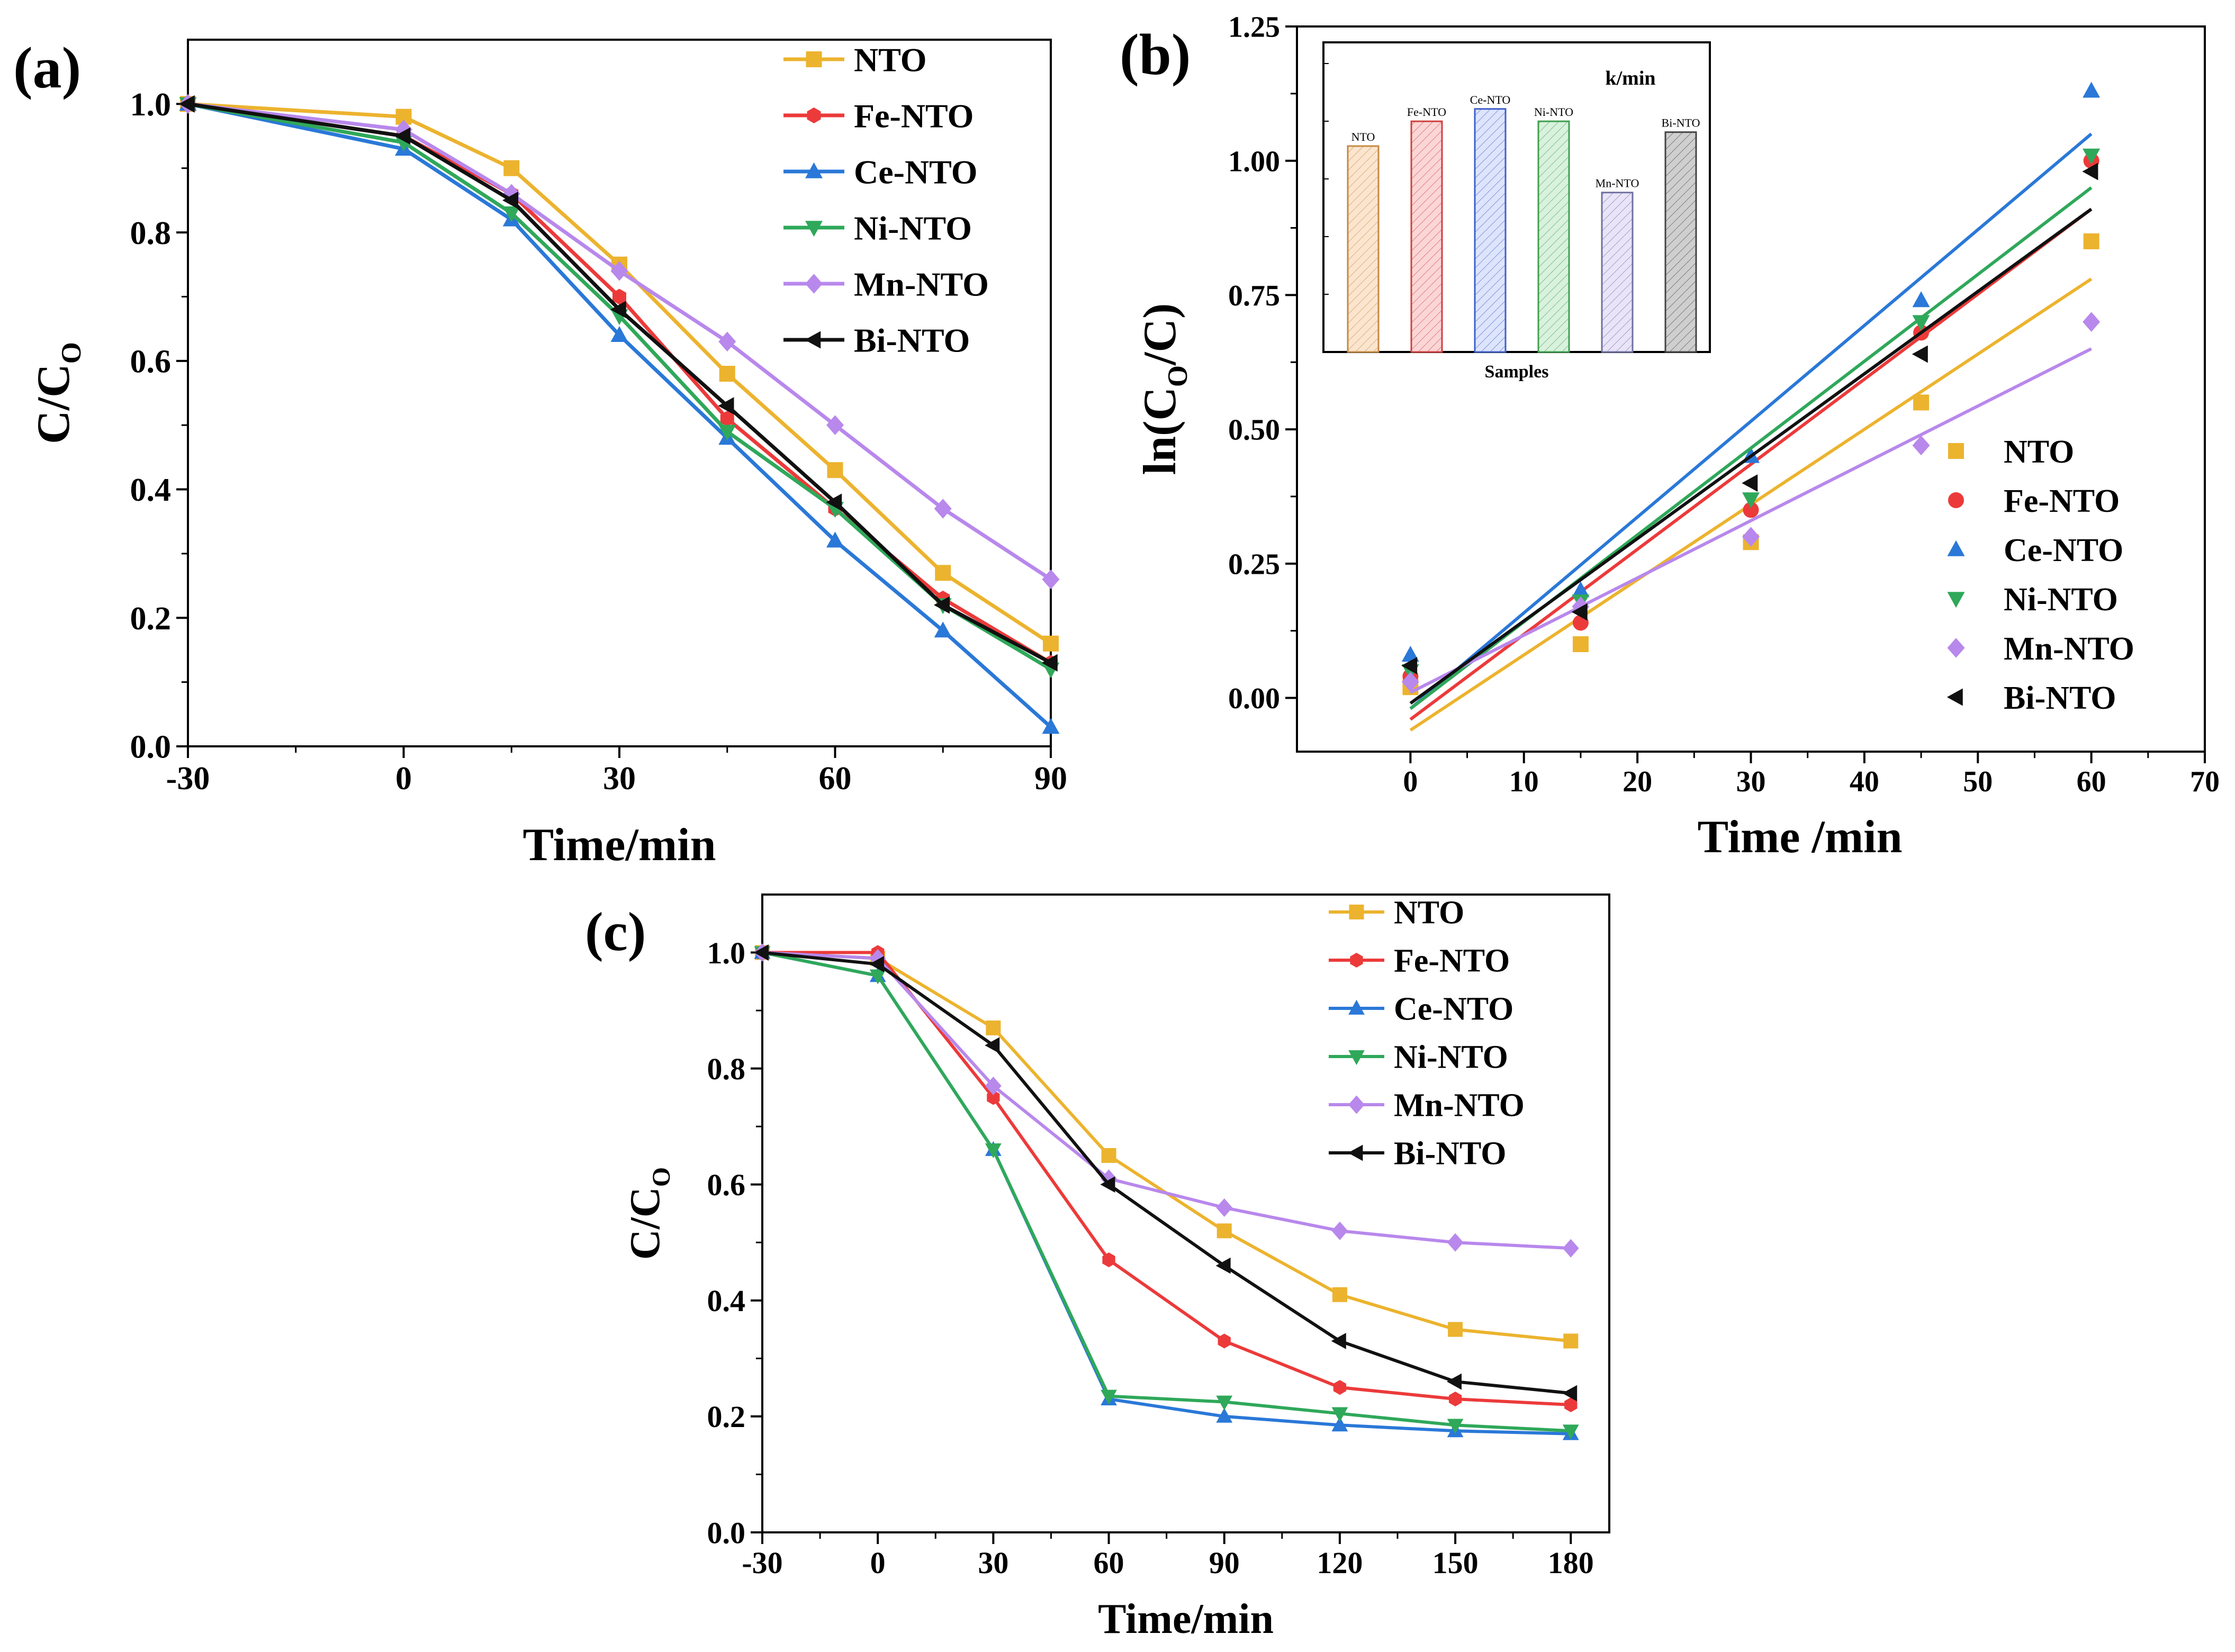 The image size is (2235, 1652). I want to click on y-tick-label: 0.75, so click(1254, 295).